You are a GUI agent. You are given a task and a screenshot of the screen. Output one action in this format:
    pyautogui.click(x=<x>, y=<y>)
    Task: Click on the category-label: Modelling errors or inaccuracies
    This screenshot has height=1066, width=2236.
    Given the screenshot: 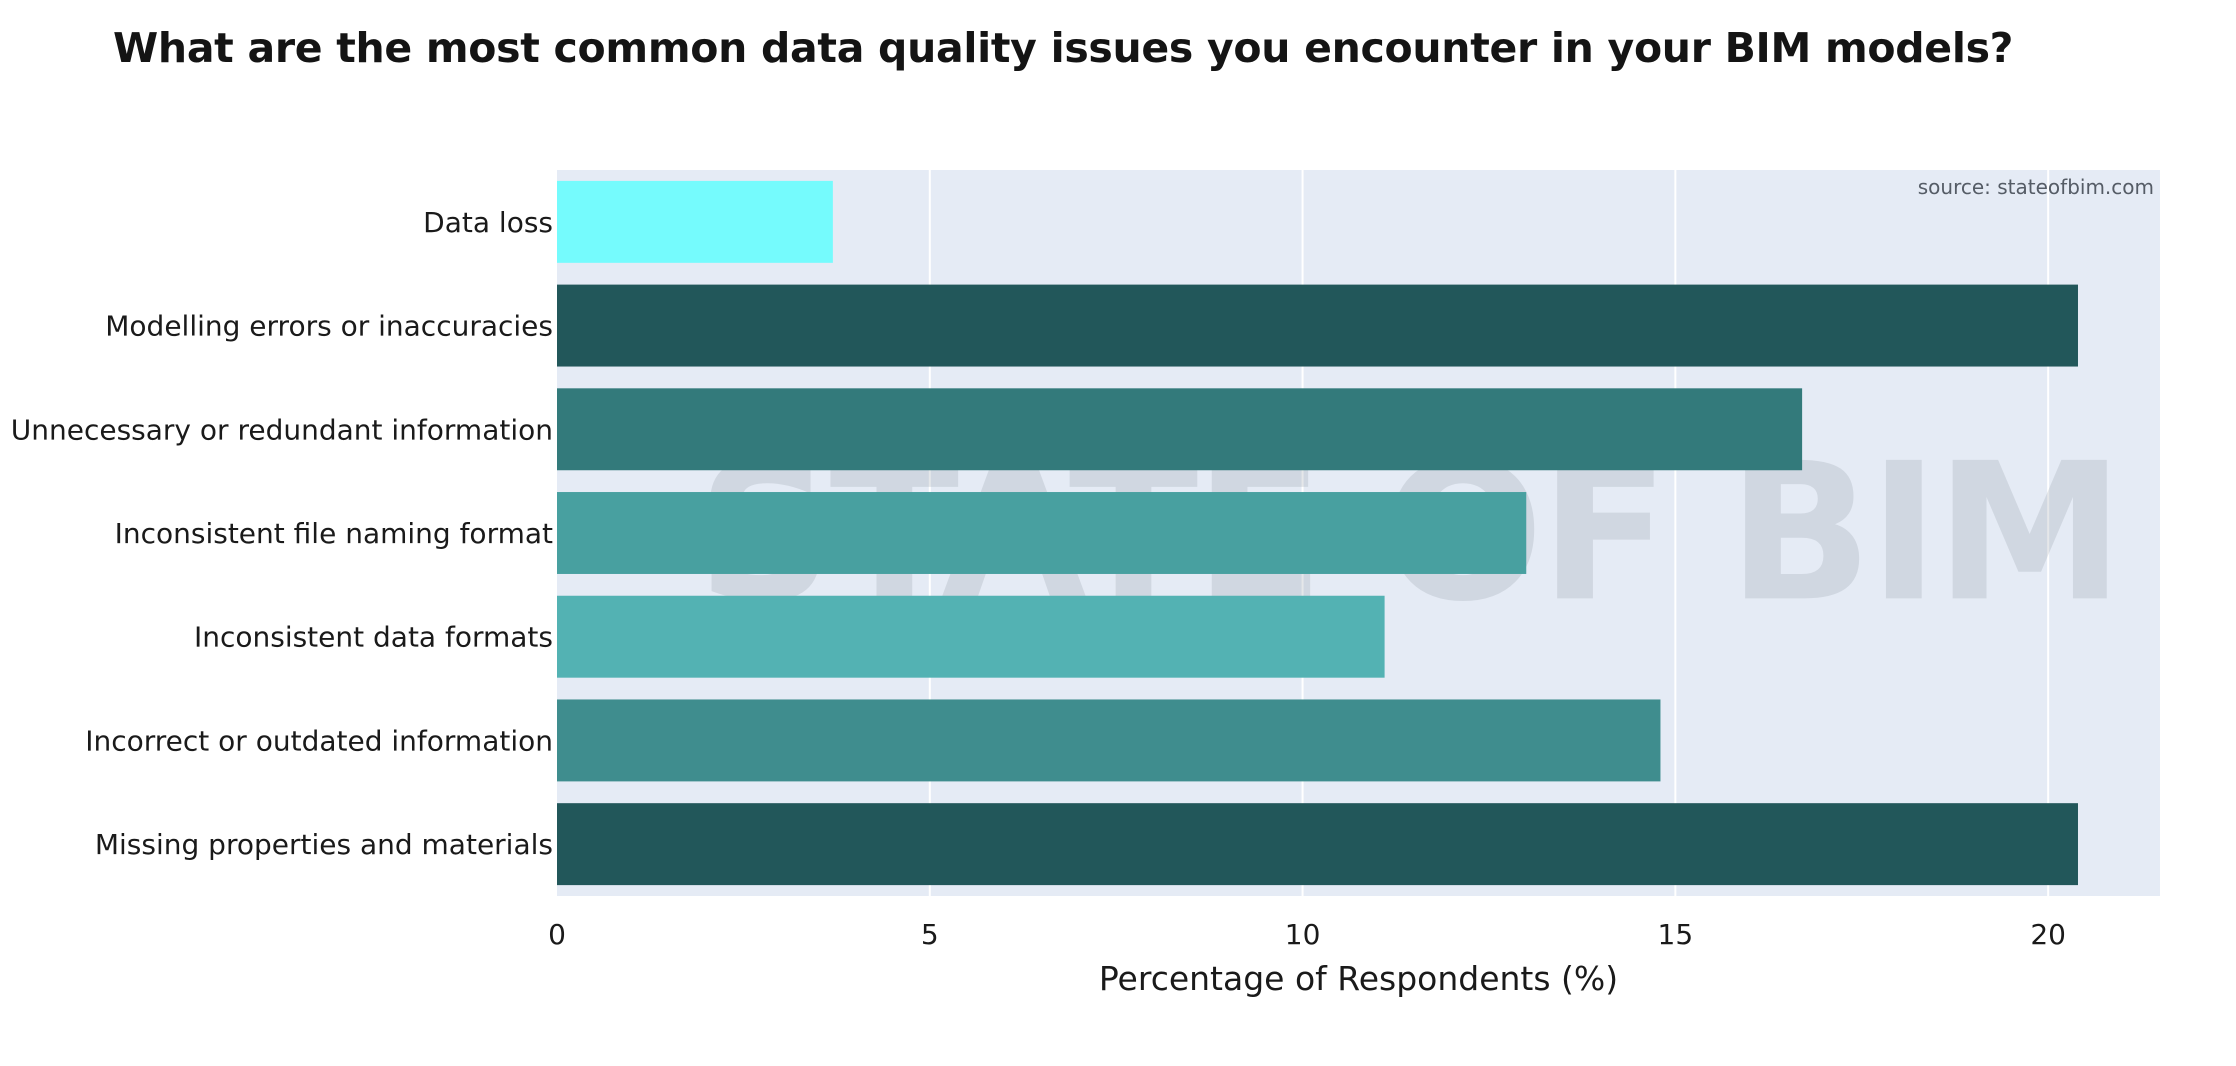 What is the action you would take?
    pyautogui.click(x=329, y=326)
    